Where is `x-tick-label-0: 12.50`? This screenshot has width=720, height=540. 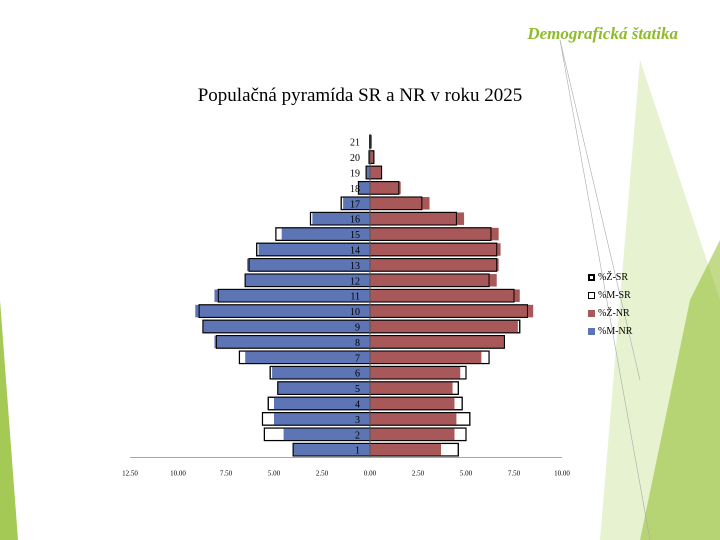
x-tick-label-0: 12.50 is located at coordinates (130, 473).